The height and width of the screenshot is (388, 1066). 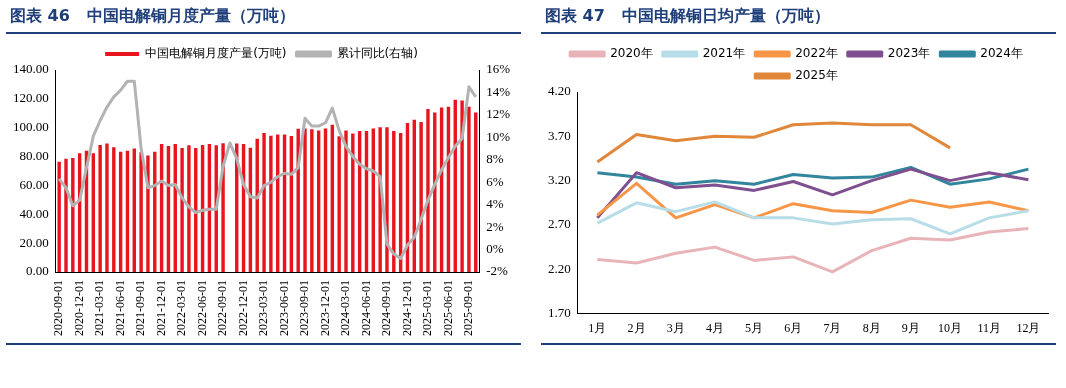 What do you see at coordinates (597, 327) in the screenshot?
I see `x-tick-label: 1月` at bounding box center [597, 327].